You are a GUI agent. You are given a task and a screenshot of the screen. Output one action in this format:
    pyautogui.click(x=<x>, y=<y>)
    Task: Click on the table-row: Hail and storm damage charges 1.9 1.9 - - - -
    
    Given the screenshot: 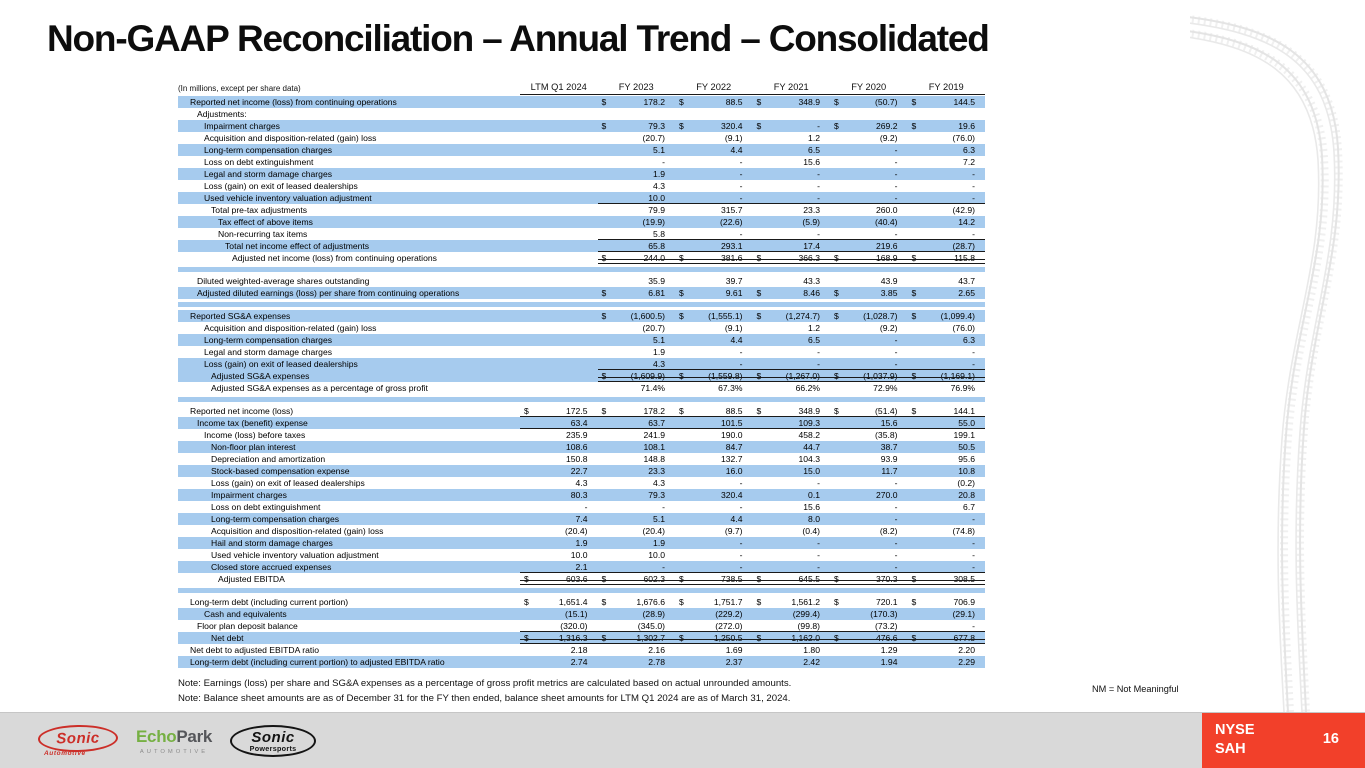 What is the action you would take?
    pyautogui.click(x=581, y=543)
    